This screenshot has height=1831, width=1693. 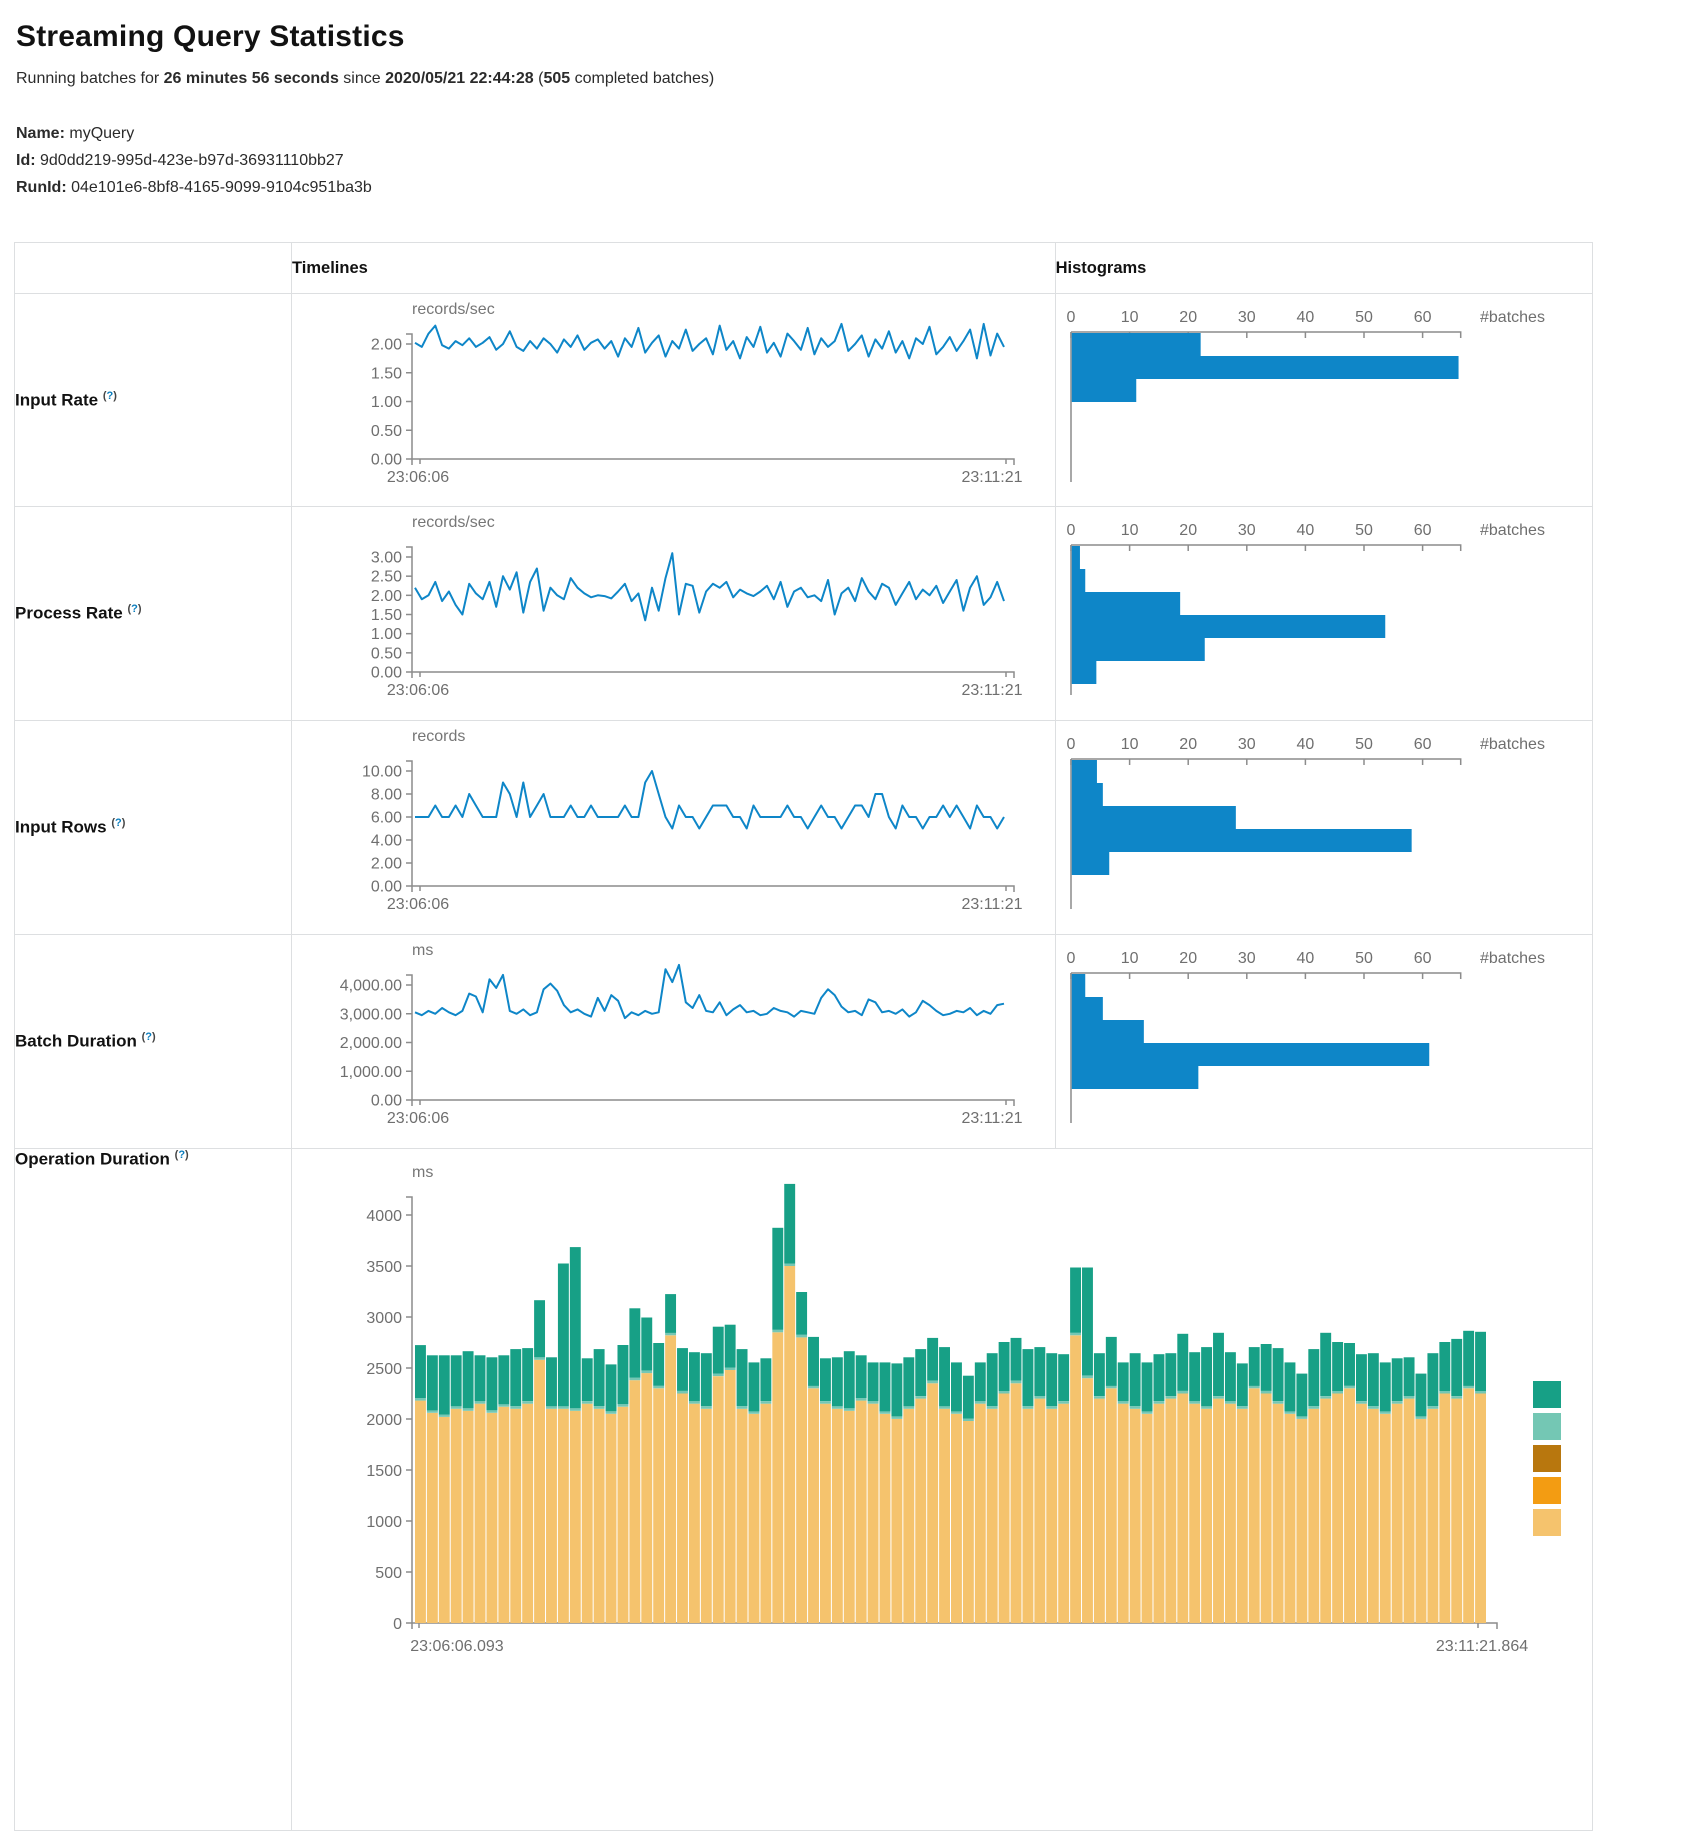 I want to click on svg-text: 2500, so click(x=384, y=1369).